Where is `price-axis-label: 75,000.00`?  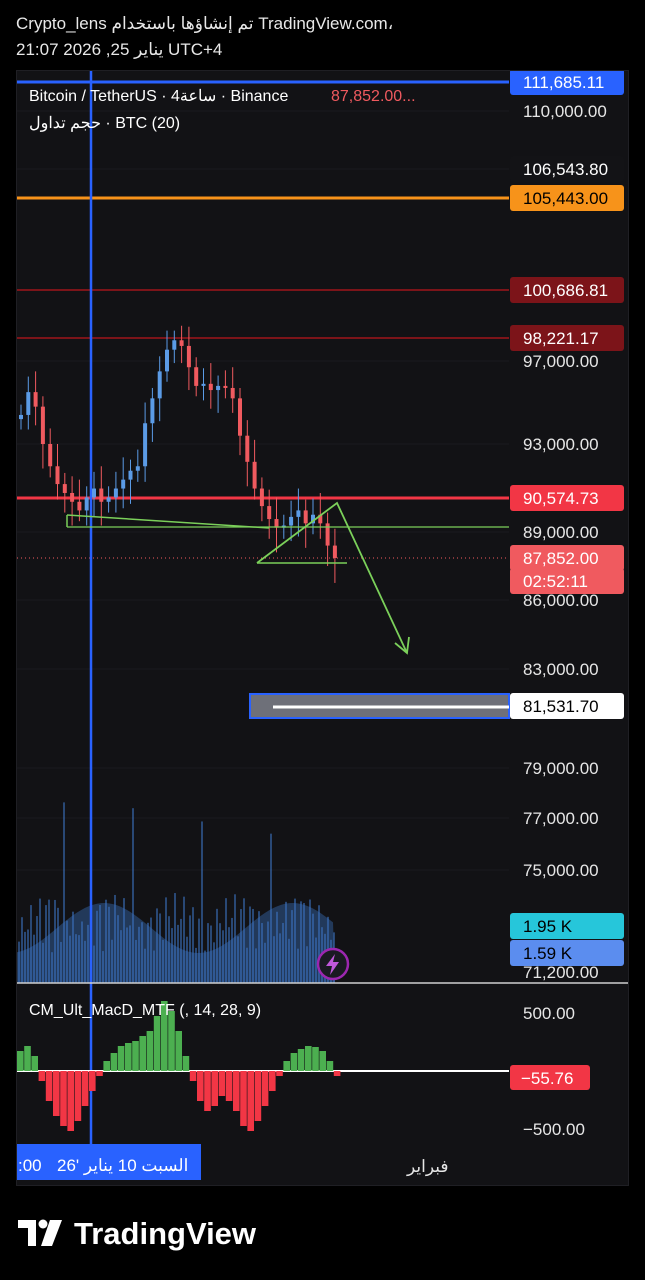
price-axis-label: 75,000.00 is located at coordinates (561, 870).